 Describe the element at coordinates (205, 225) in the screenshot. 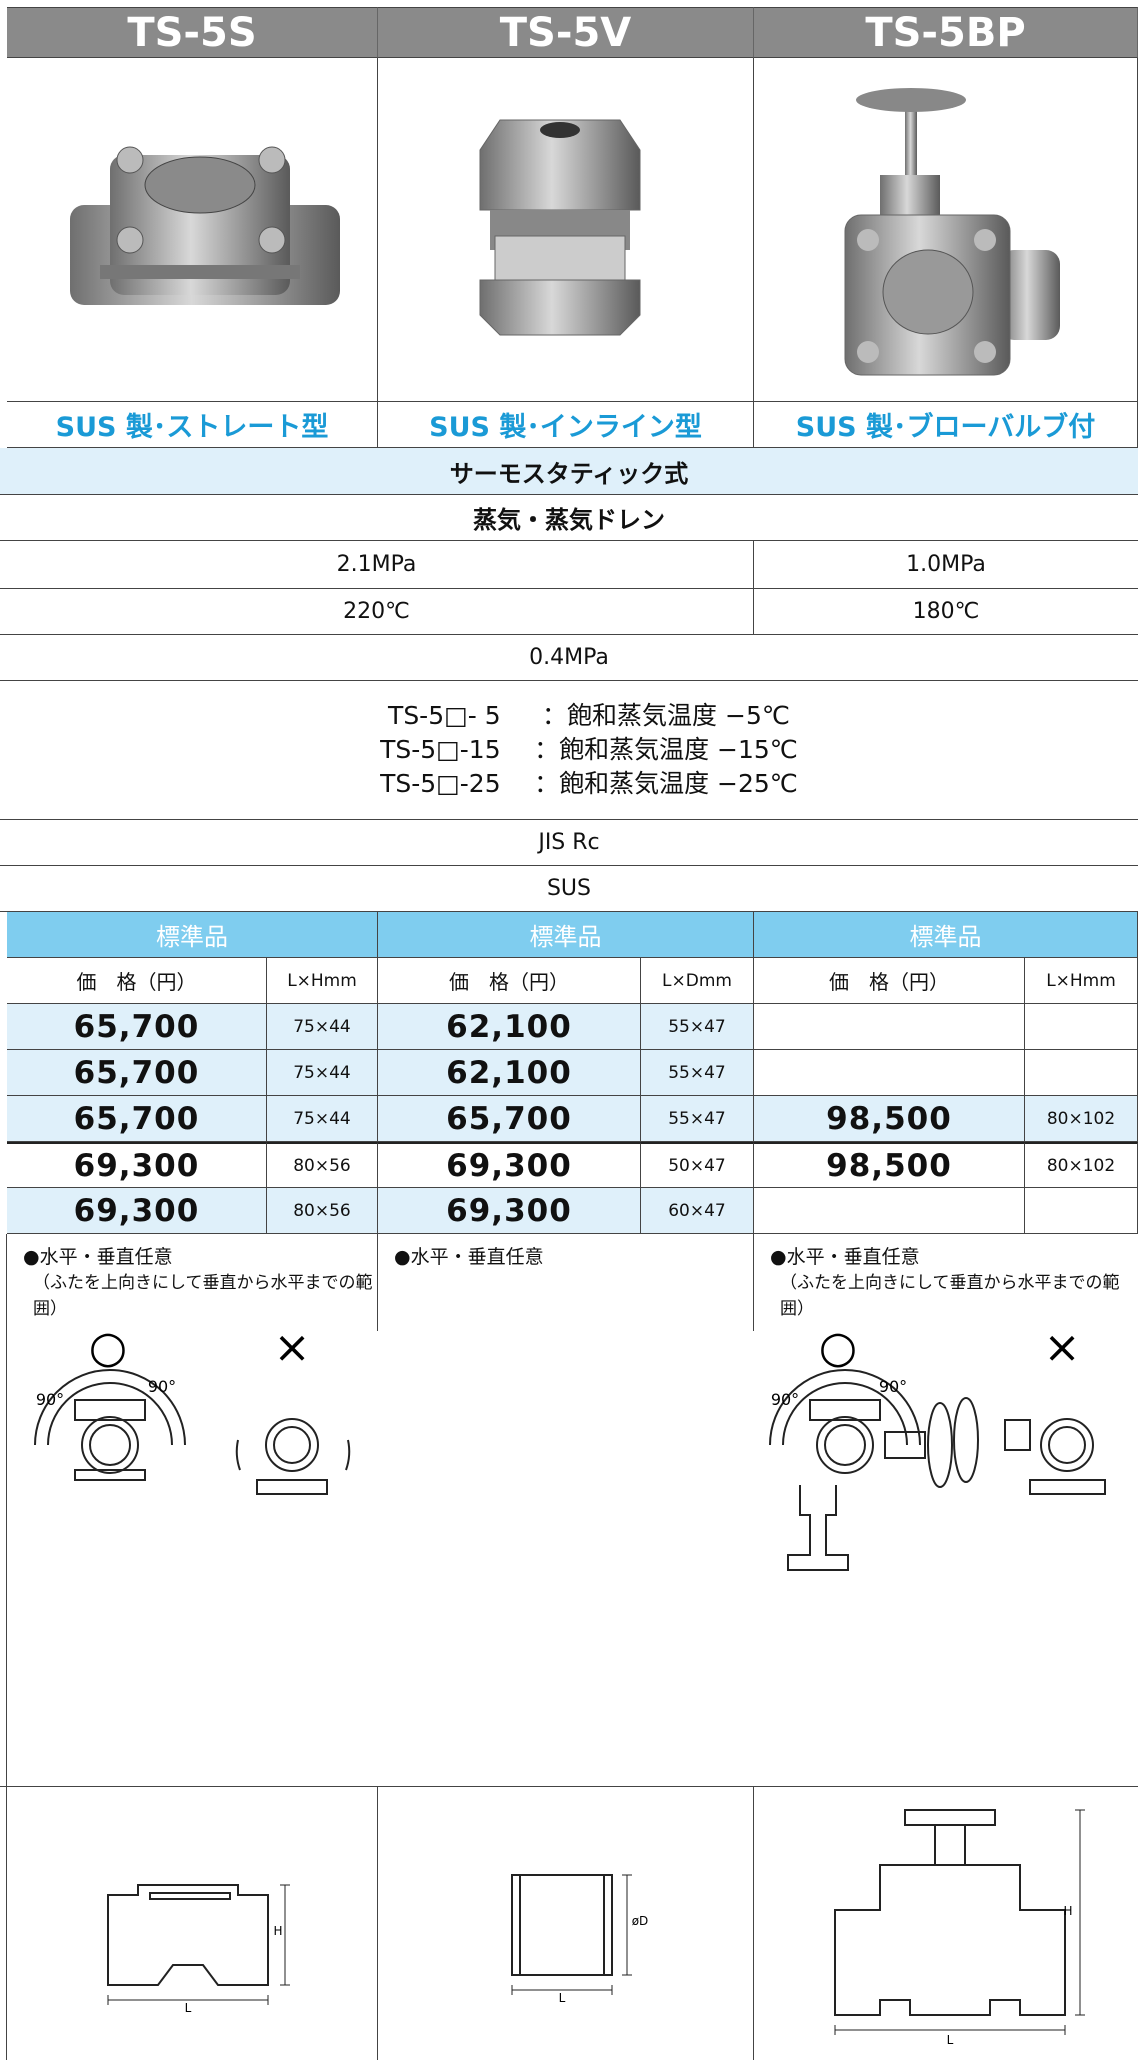

I see `photo-ts5s` at that location.